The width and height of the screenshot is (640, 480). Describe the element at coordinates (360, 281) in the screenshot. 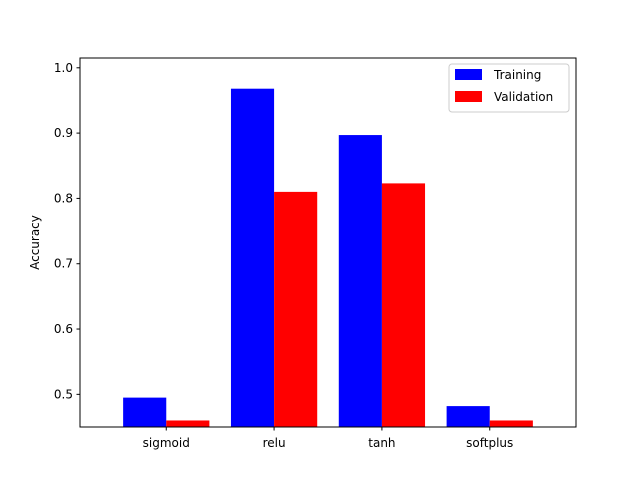

I see `bar-training-tanh` at that location.